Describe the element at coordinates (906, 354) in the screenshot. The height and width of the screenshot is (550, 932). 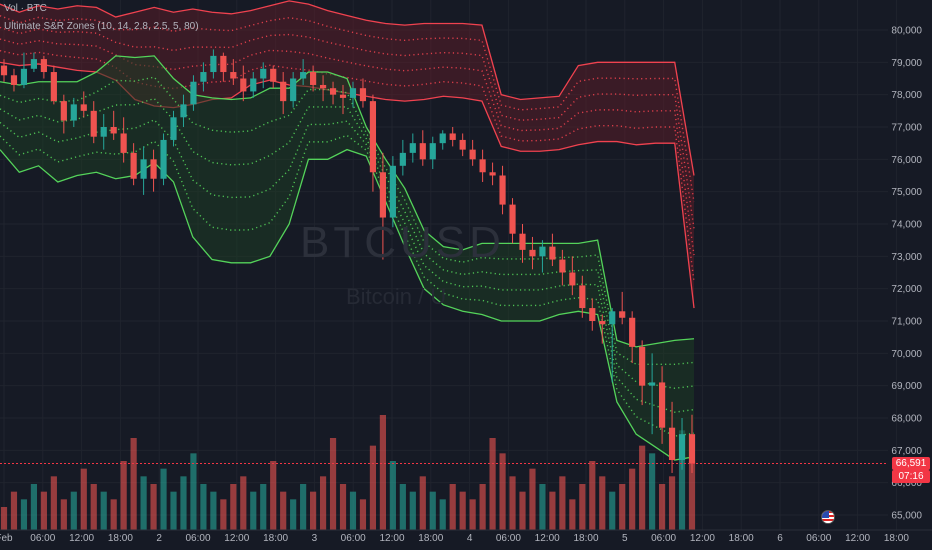
I see `y-tick-label: 70,000` at that location.